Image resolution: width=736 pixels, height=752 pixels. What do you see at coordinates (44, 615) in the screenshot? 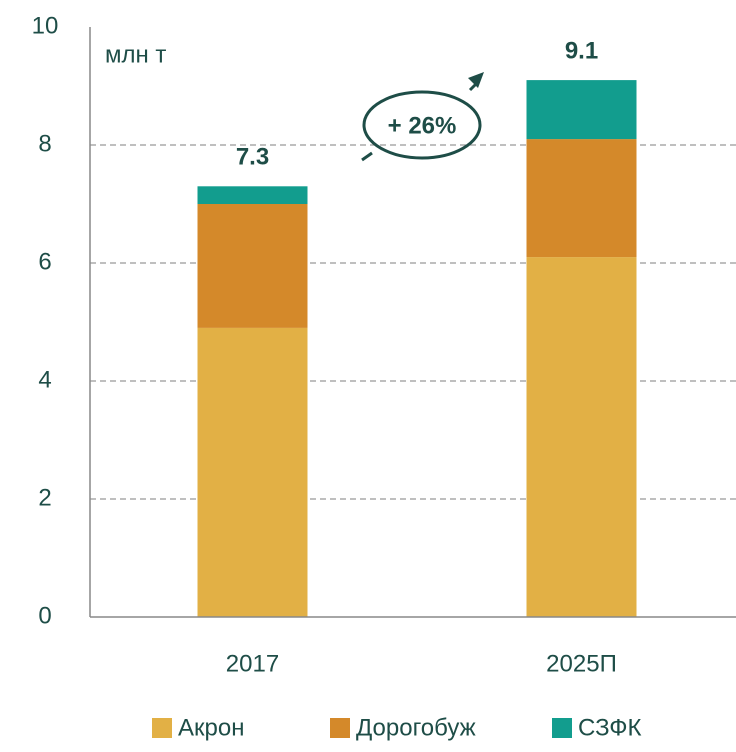
I see `y-tick-label: 0` at bounding box center [44, 615].